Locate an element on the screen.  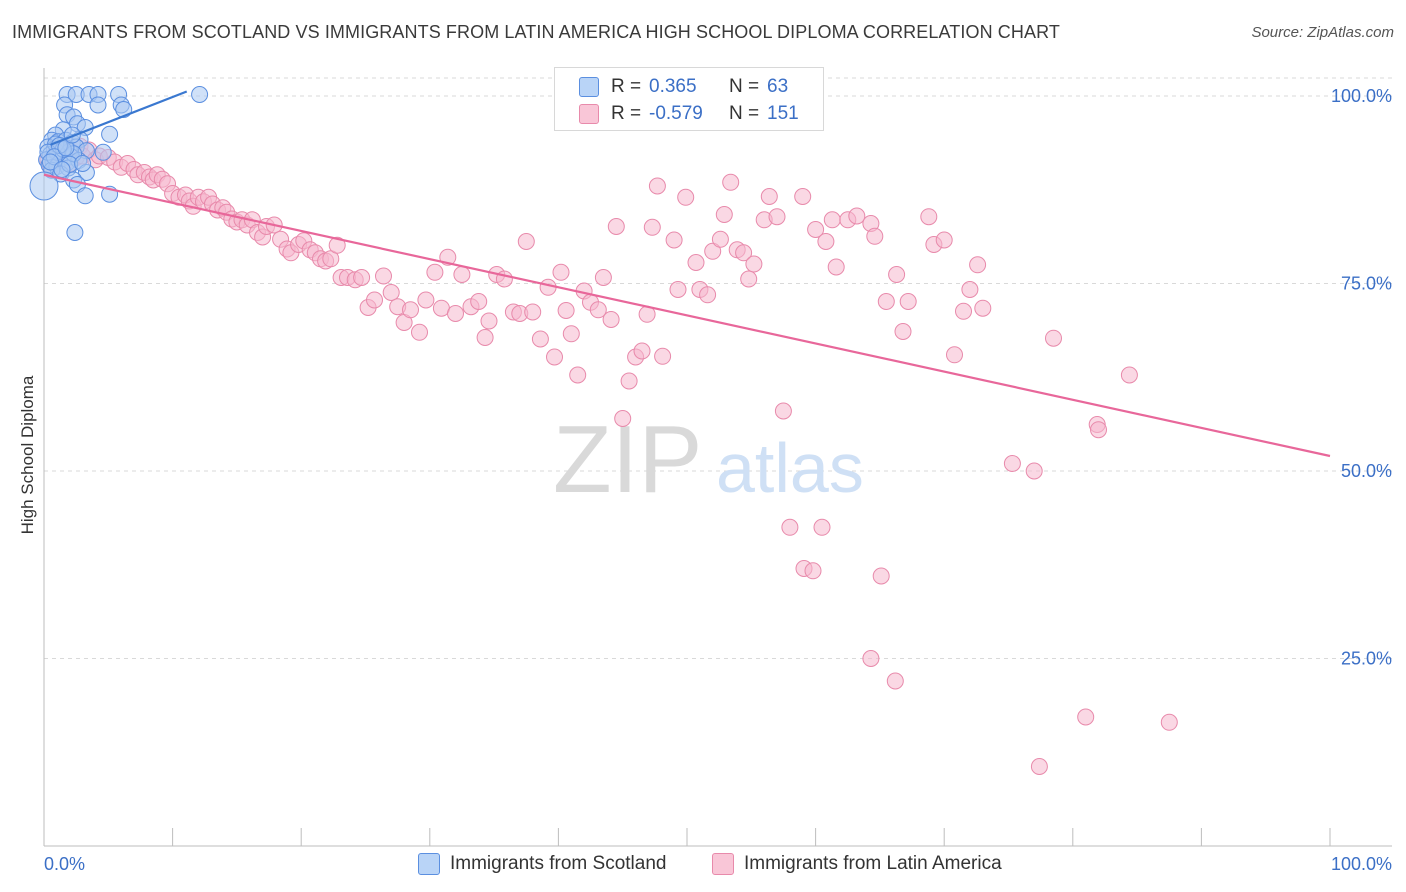
latin-swatch is located at coordinates (589, 114).